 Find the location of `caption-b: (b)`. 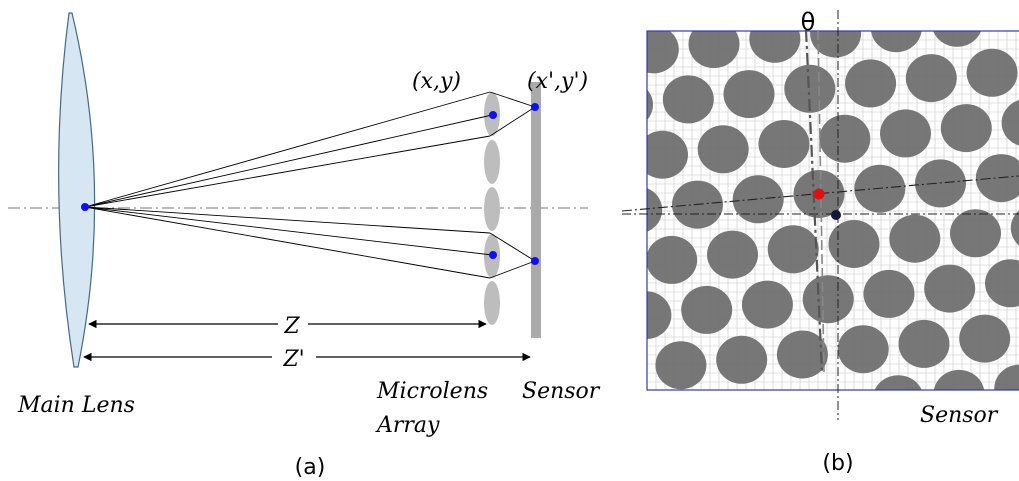

caption-b: (b) is located at coordinates (837, 463).